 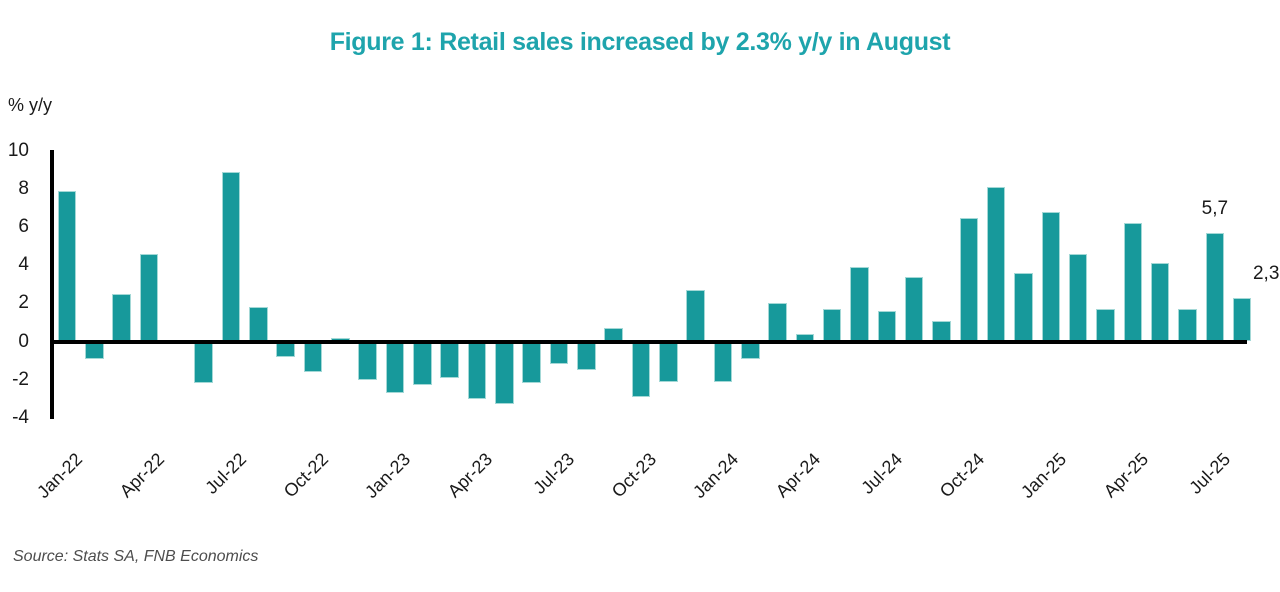 I want to click on x-tick-label: Jul-24, so click(x=882, y=473).